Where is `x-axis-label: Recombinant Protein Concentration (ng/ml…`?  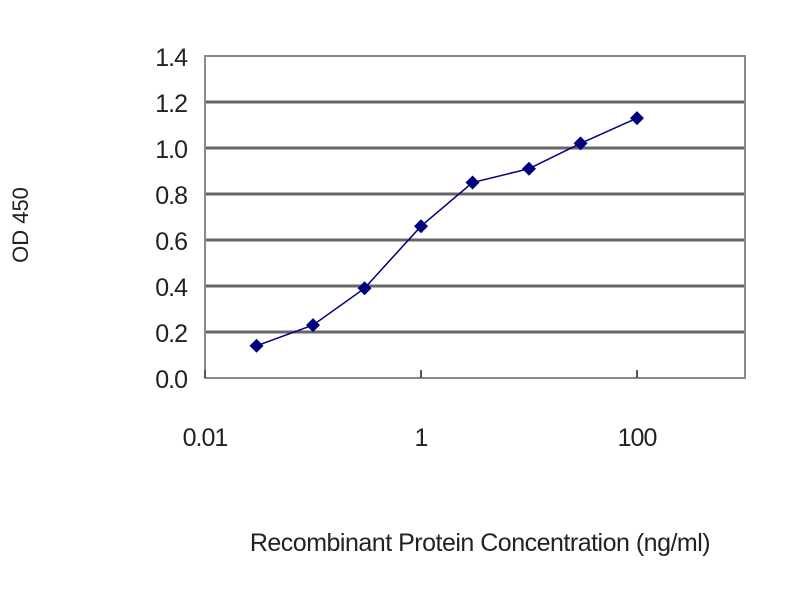
x-axis-label: Recombinant Protein Concentration (ng/ml… is located at coordinates (480, 543).